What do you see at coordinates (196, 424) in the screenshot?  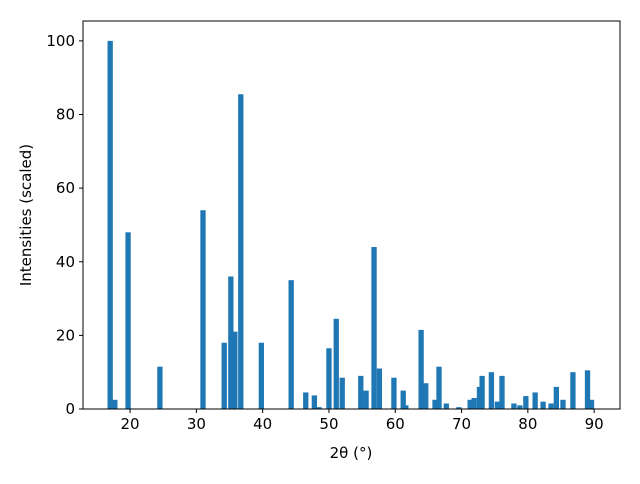 I see `x-tick-label: 30` at bounding box center [196, 424].